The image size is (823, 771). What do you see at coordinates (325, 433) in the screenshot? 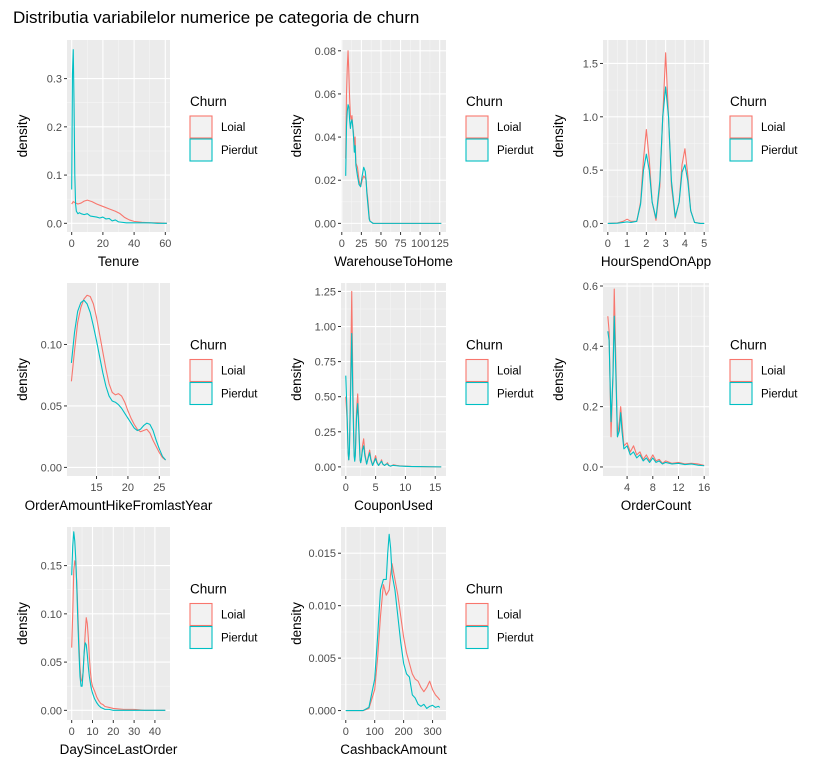
I see `y-tick-label: 0.25` at bounding box center [325, 433].